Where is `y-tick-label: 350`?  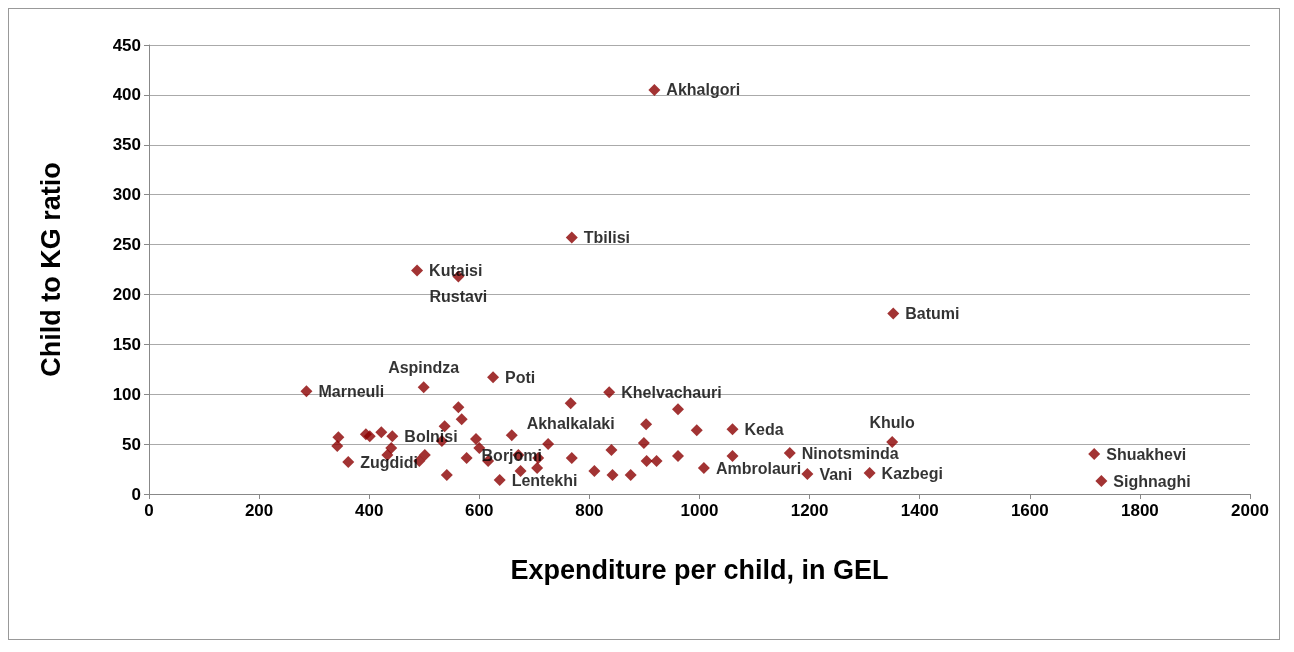 y-tick-label: 350 is located at coordinates (126, 145).